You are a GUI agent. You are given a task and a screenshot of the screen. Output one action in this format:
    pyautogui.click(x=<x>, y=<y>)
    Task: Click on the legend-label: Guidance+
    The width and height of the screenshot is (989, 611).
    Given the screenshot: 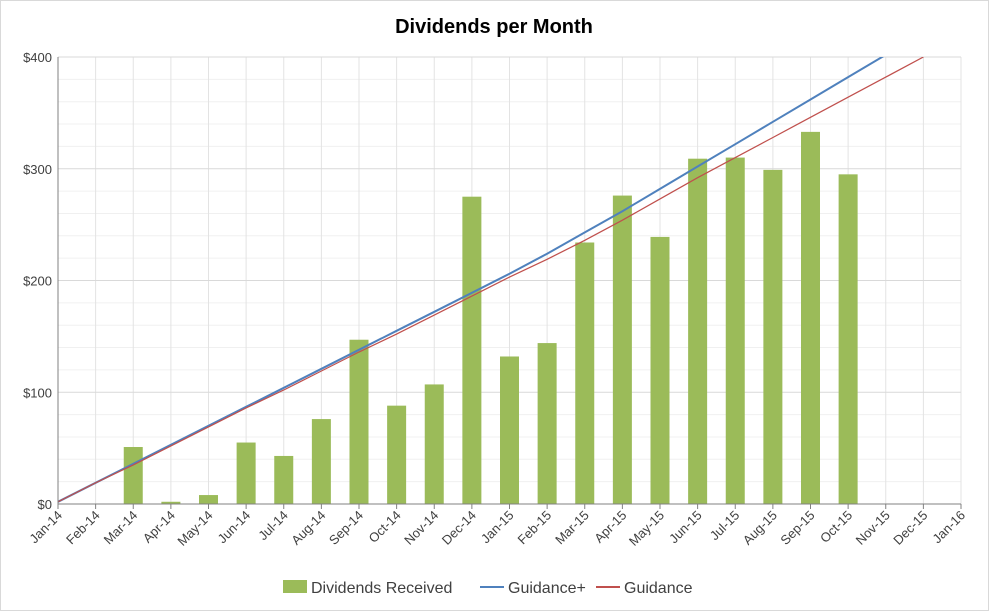 What is the action you would take?
    pyautogui.click(x=547, y=588)
    